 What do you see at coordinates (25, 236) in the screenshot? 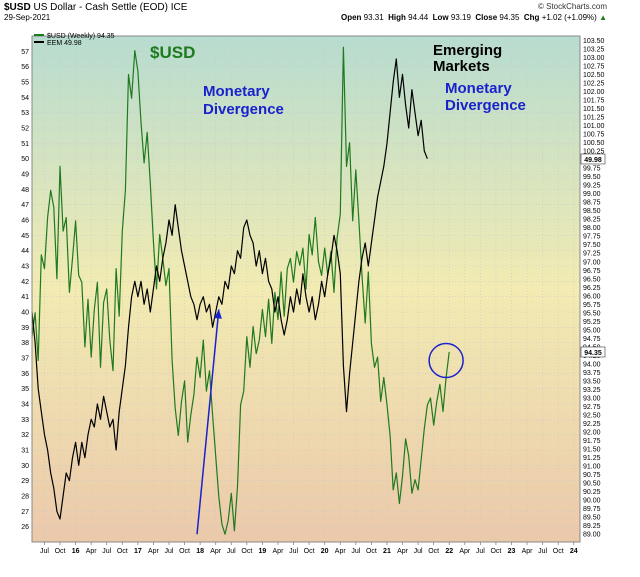
I see `left-tick-label: 45` at bounding box center [25, 236].